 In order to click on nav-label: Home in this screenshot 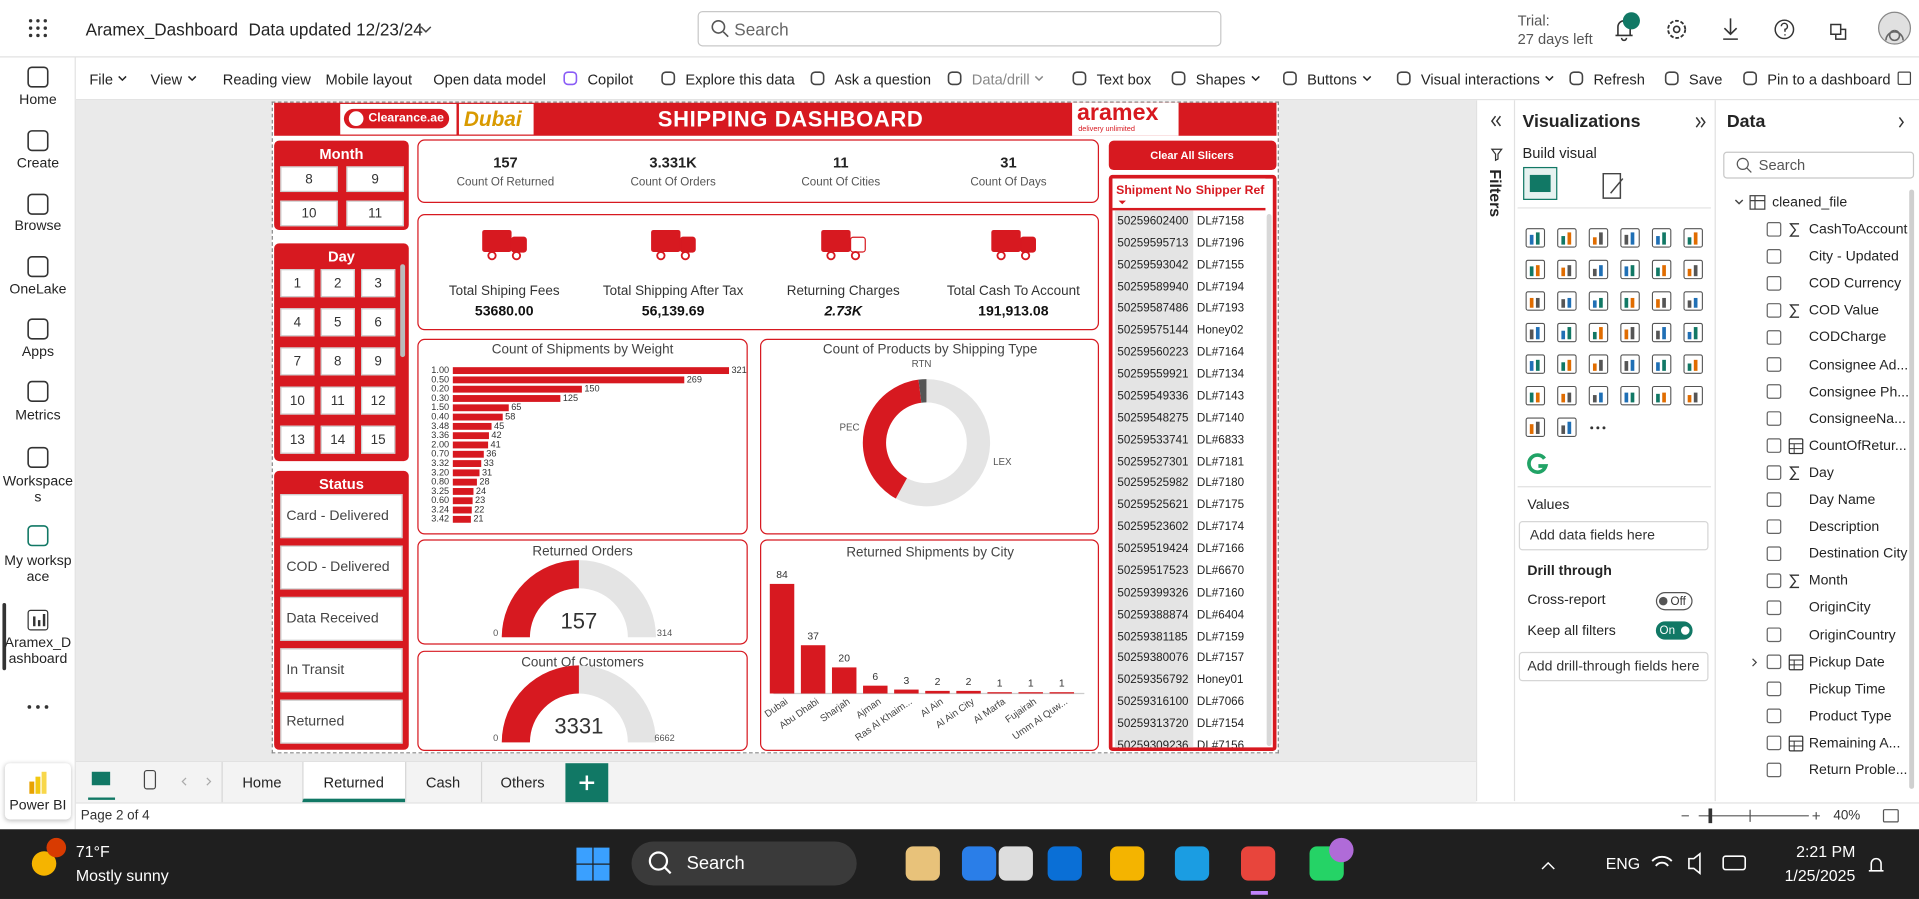, I will do `click(38, 100)`.